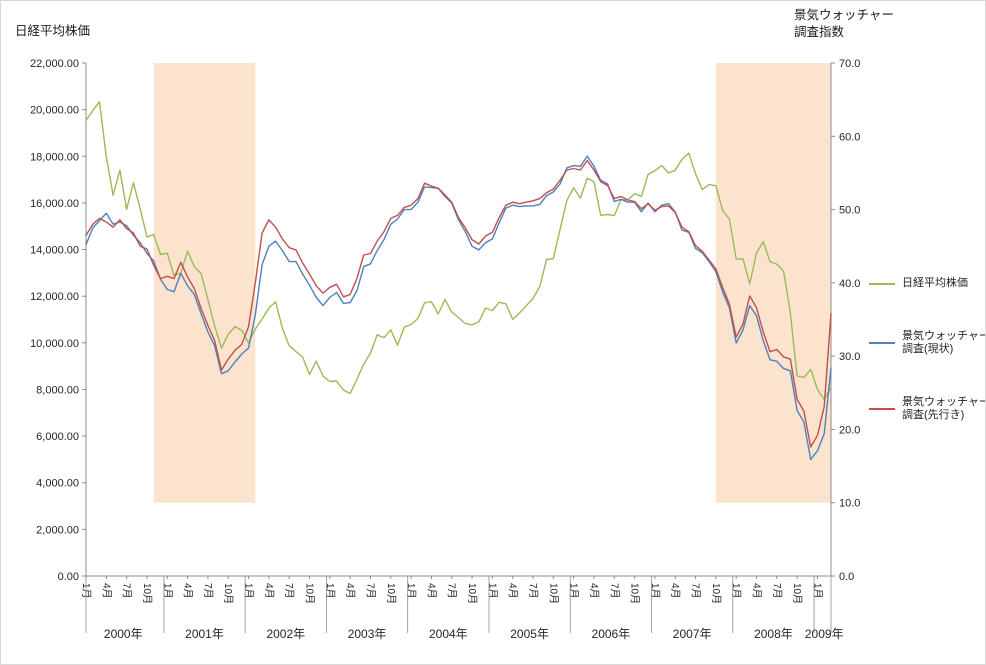 This screenshot has height=665, width=986. I want to click on year-label: 2005年, so click(529, 634).